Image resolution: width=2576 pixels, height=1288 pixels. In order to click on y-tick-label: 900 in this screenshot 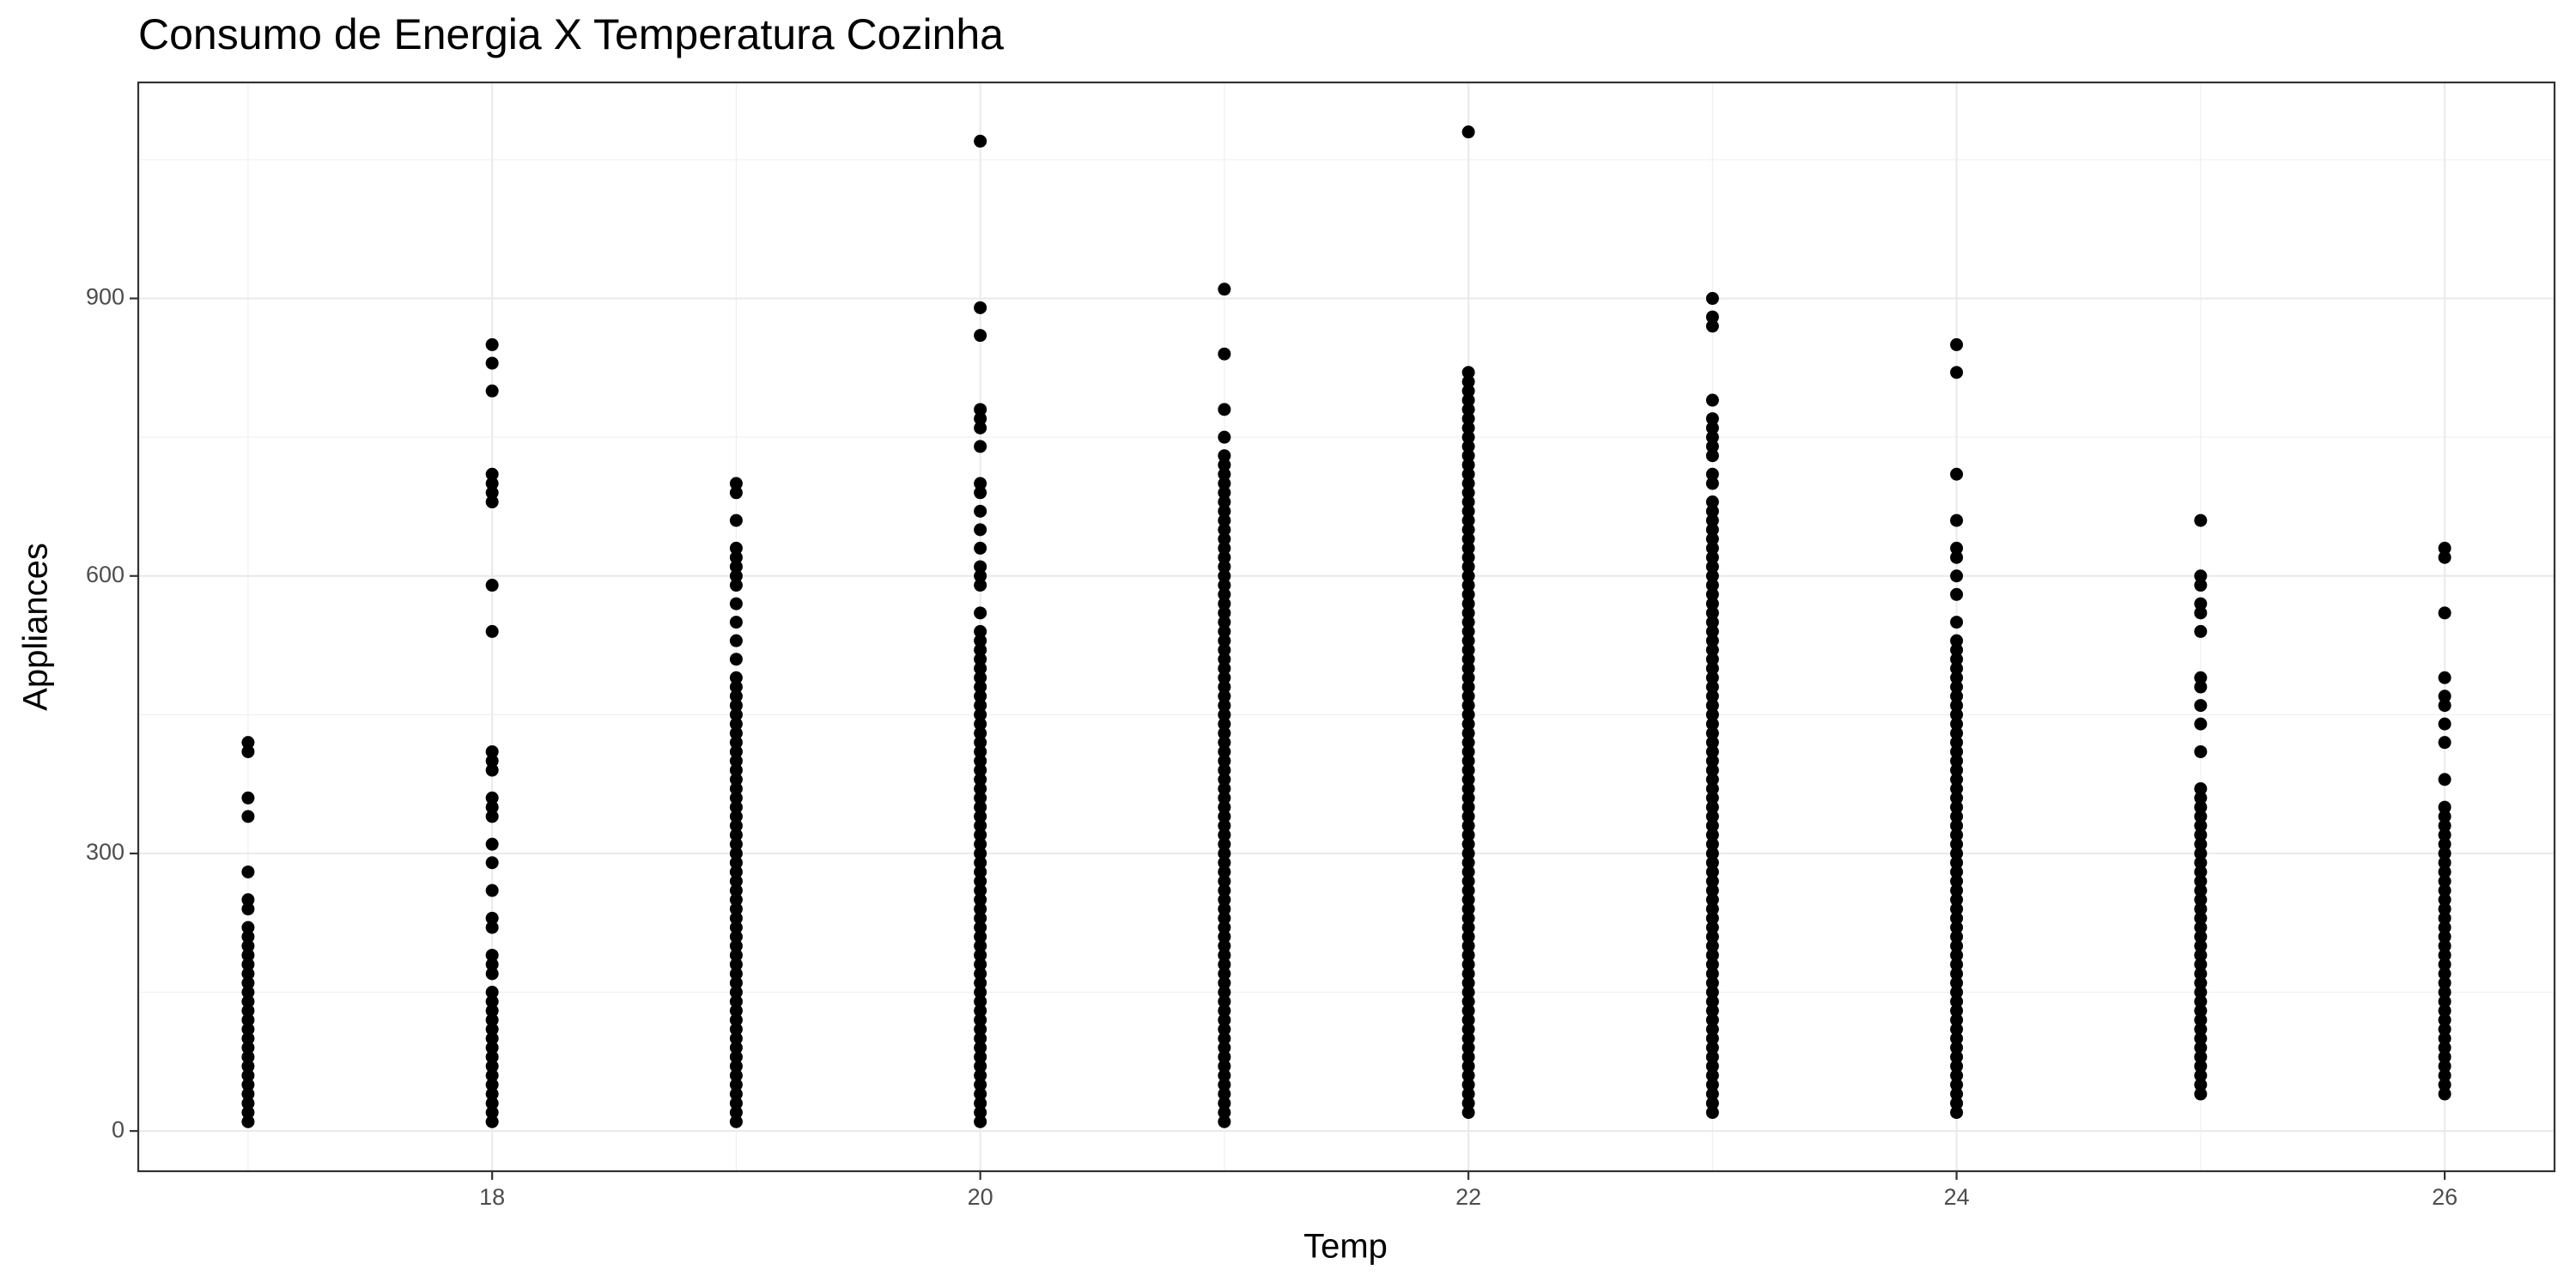, I will do `click(106, 297)`.